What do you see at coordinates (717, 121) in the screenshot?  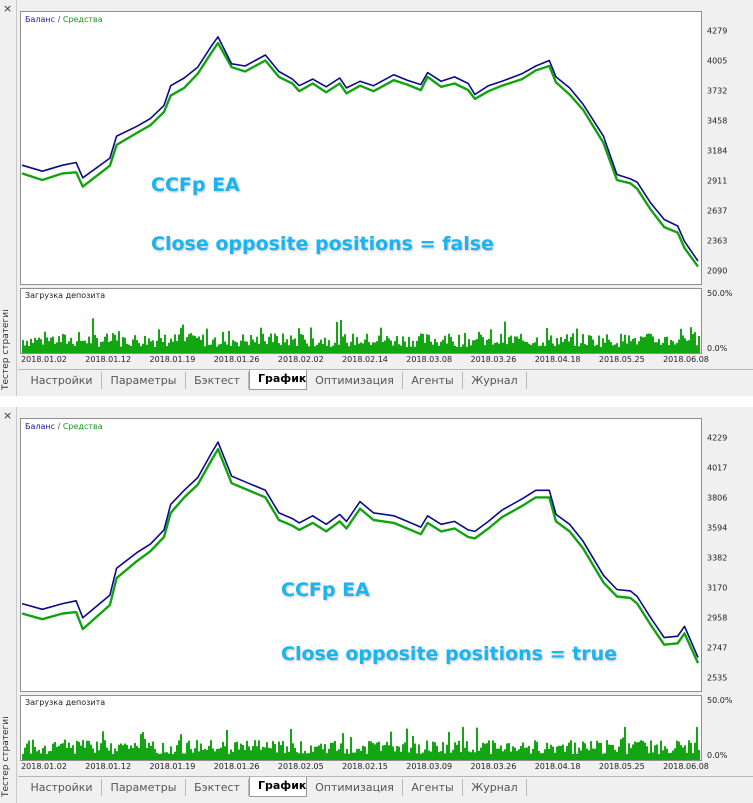 I see `y-tick-label: 3458` at bounding box center [717, 121].